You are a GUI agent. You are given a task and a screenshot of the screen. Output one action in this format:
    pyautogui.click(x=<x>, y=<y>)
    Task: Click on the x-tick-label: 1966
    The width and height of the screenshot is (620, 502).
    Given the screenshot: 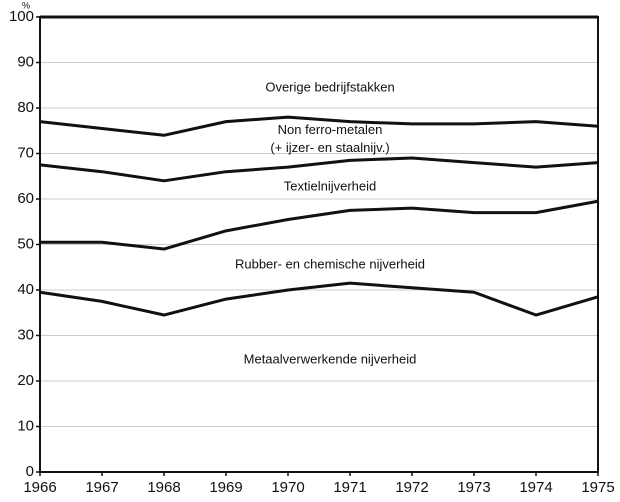 What is the action you would take?
    pyautogui.click(x=39, y=487)
    